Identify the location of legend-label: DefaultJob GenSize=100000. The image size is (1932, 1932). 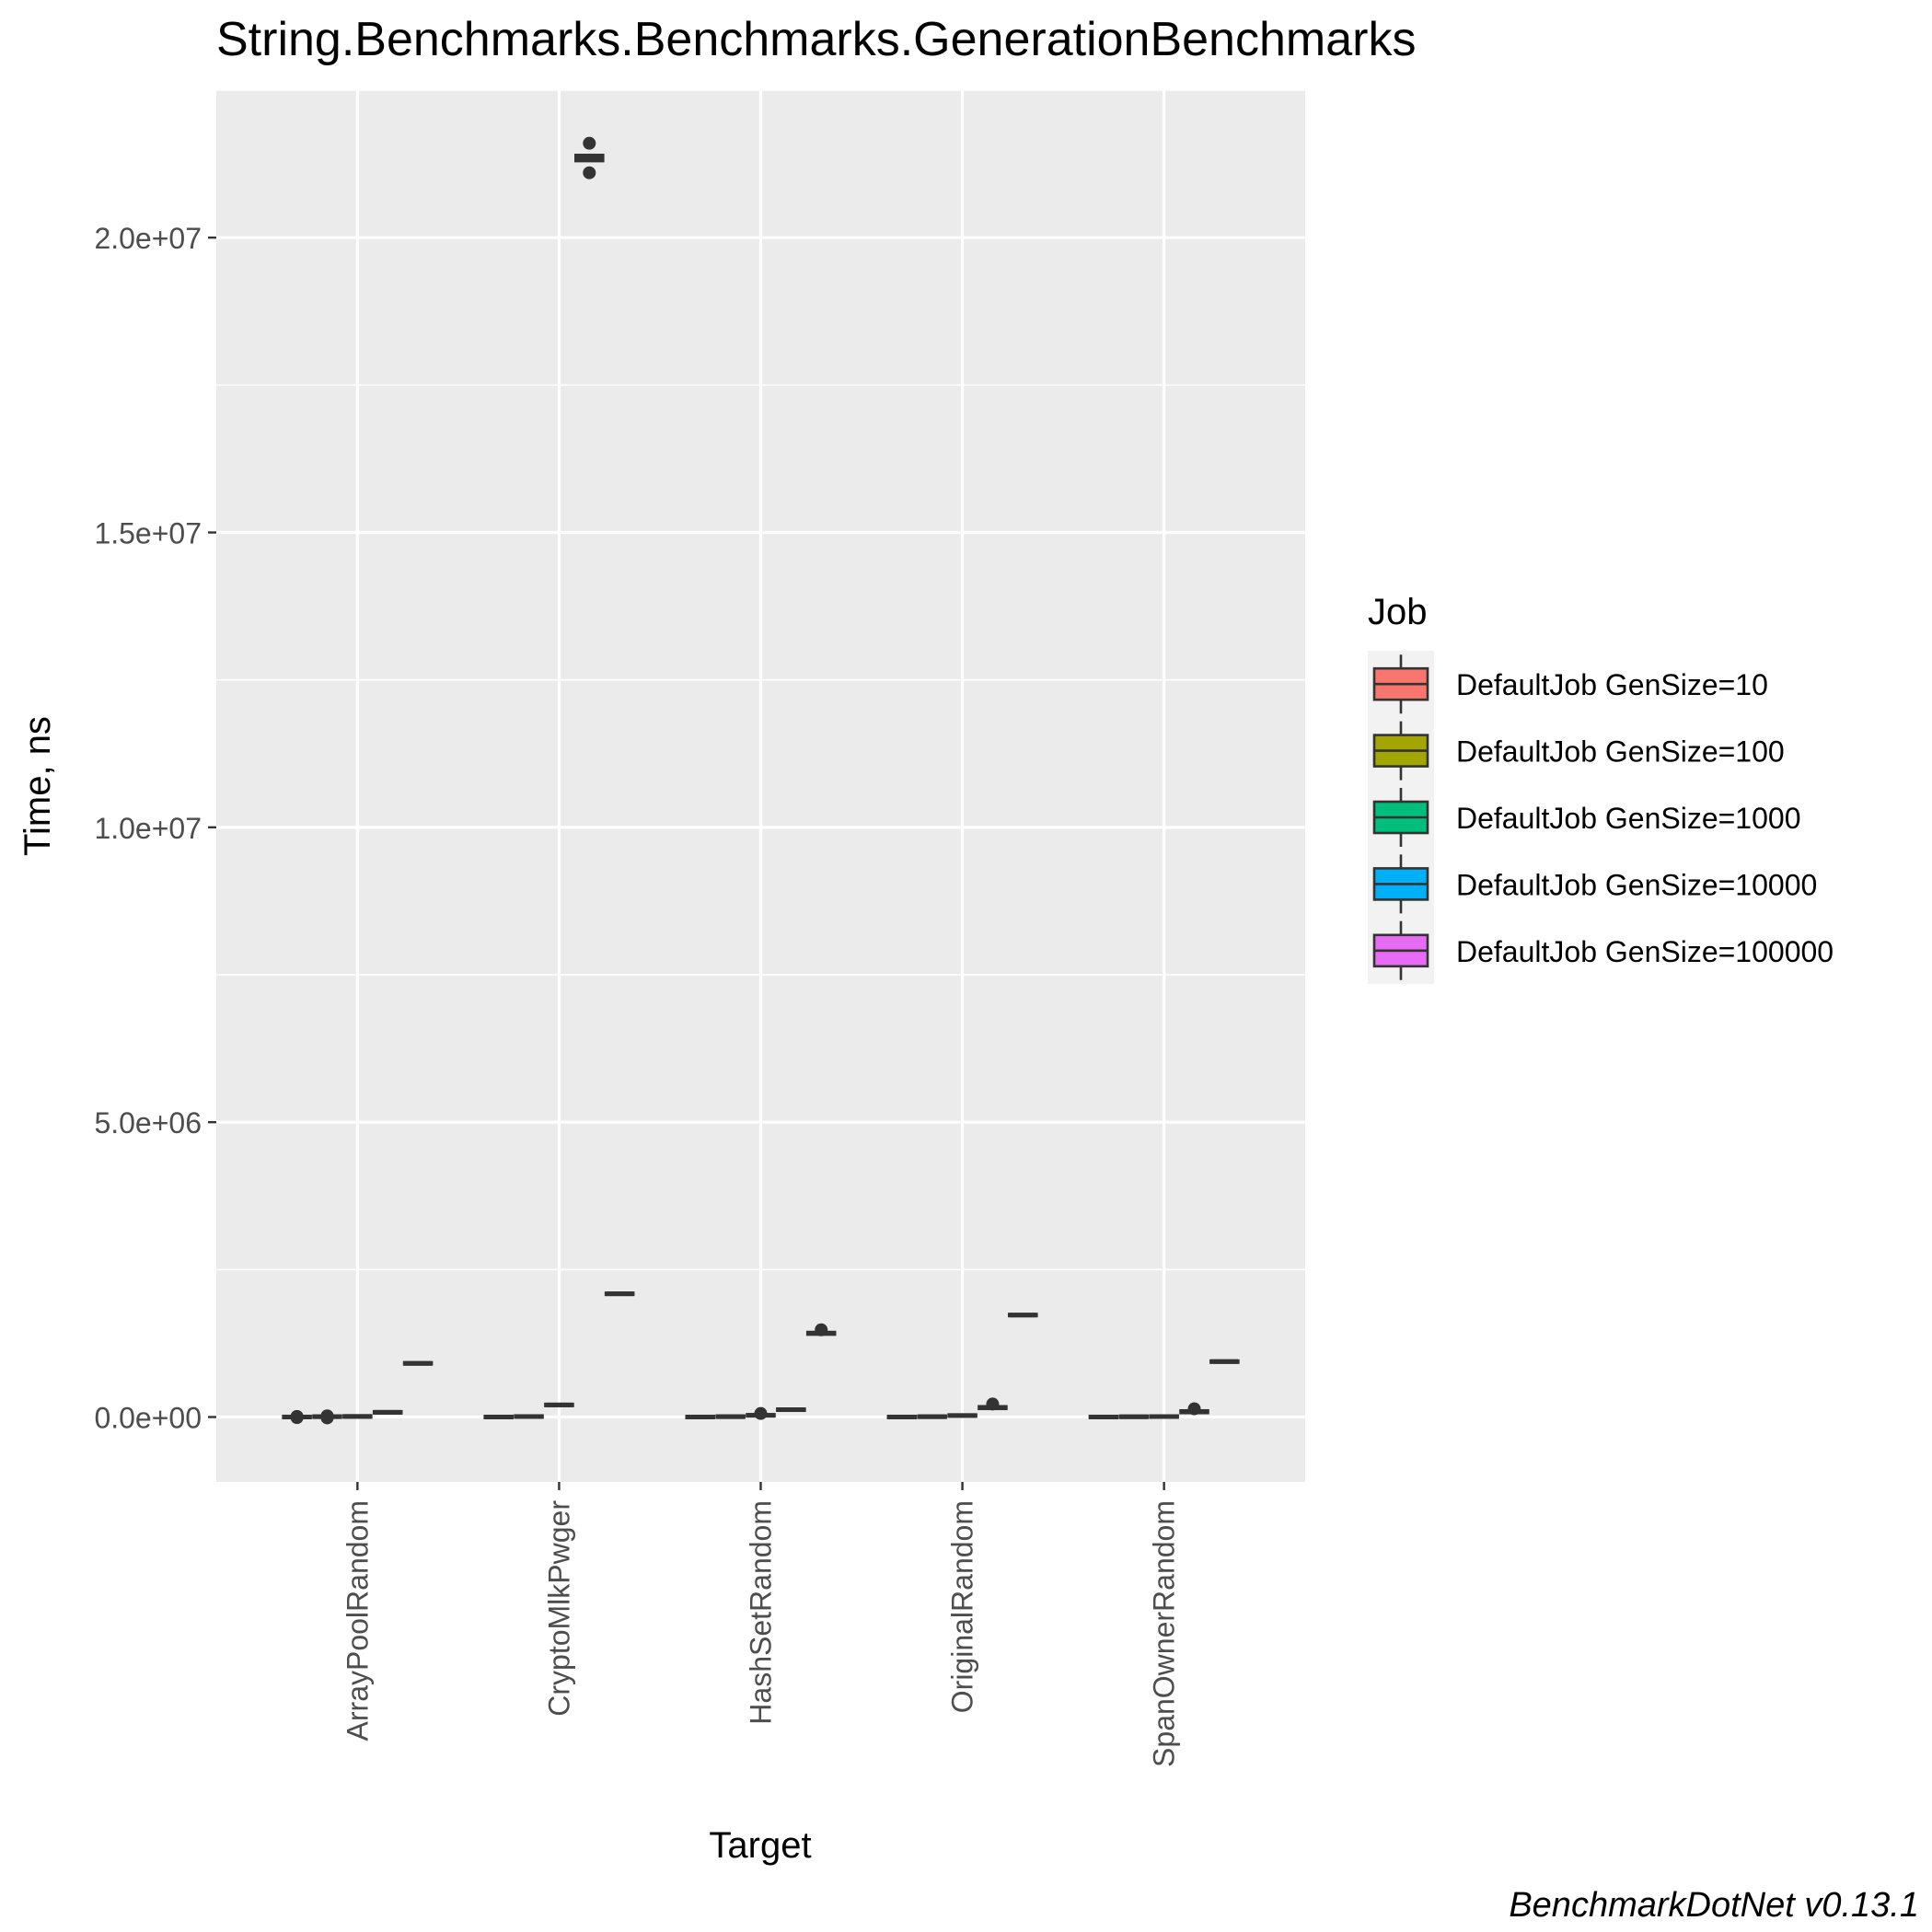
(1645, 952).